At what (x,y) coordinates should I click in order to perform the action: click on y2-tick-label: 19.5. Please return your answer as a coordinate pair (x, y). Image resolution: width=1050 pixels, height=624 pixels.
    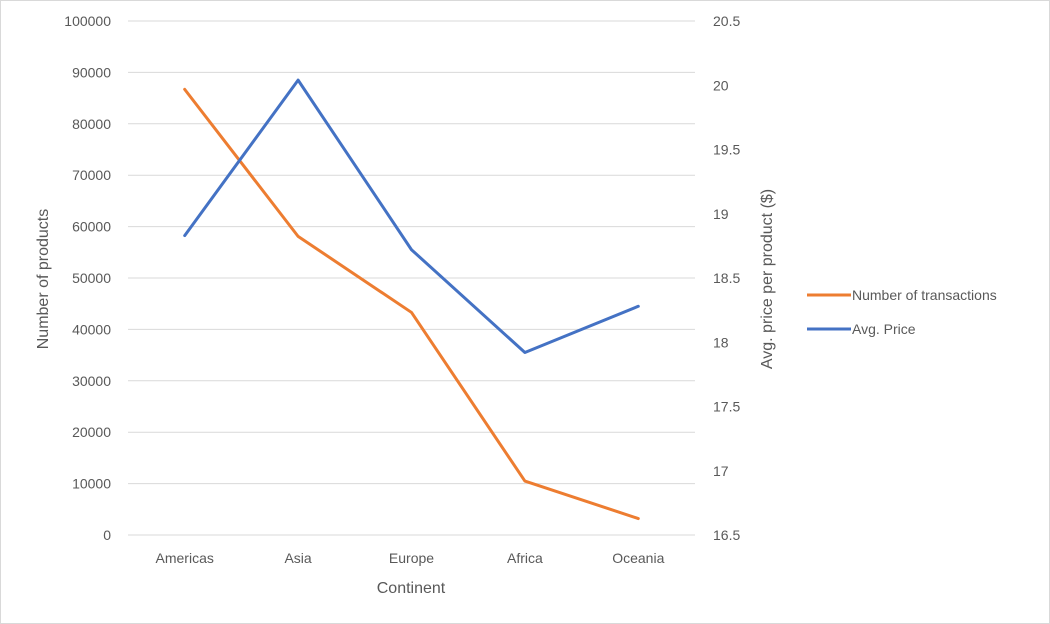
    Looking at the image, I should click on (726, 150).